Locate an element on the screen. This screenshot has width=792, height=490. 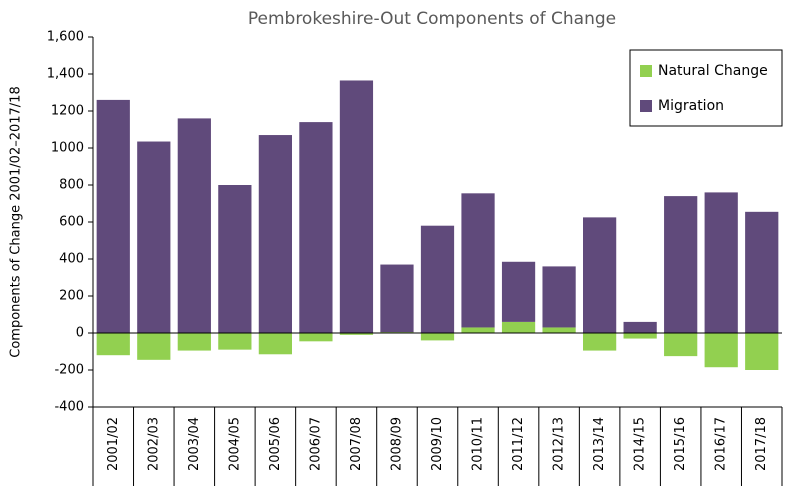
x-tick-label: 2001/02 is located at coordinates (113, 444).